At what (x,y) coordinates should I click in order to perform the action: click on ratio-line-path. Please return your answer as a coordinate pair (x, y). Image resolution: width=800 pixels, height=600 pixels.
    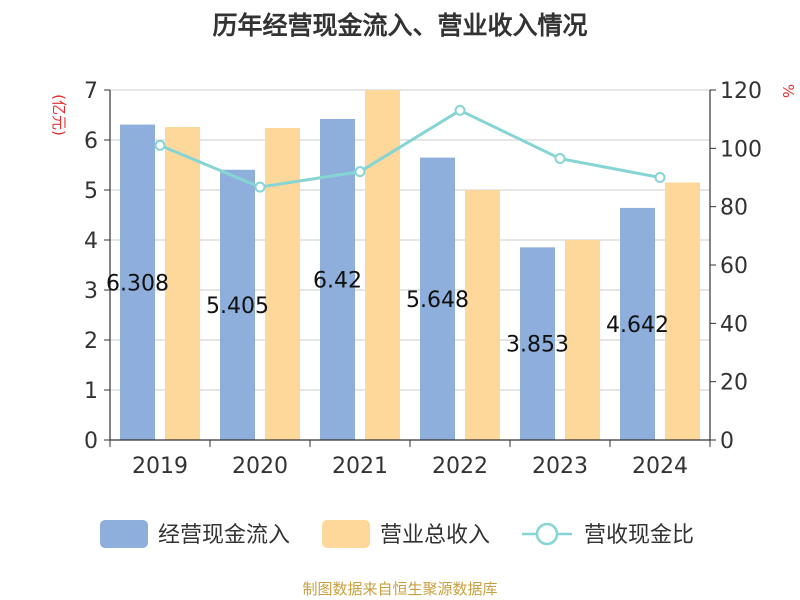
    Looking at the image, I should click on (410, 148).